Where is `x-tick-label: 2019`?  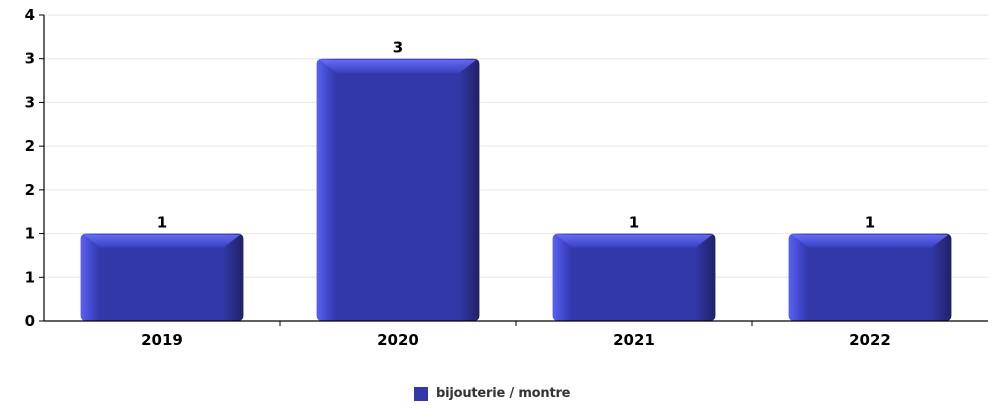 x-tick-label: 2019 is located at coordinates (162, 340).